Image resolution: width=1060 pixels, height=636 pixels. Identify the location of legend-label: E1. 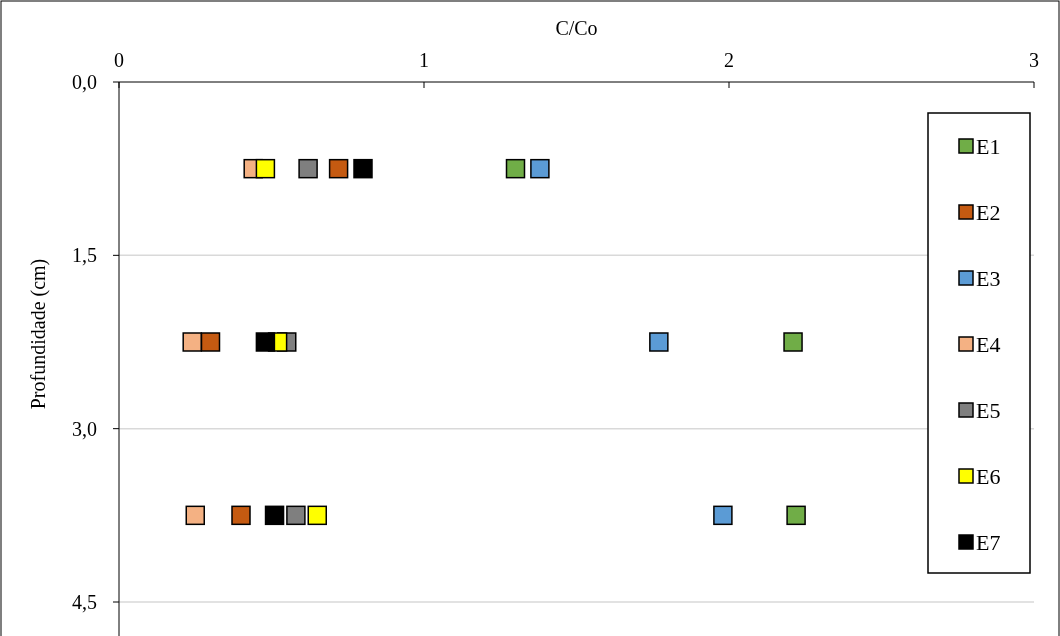
(988, 146).